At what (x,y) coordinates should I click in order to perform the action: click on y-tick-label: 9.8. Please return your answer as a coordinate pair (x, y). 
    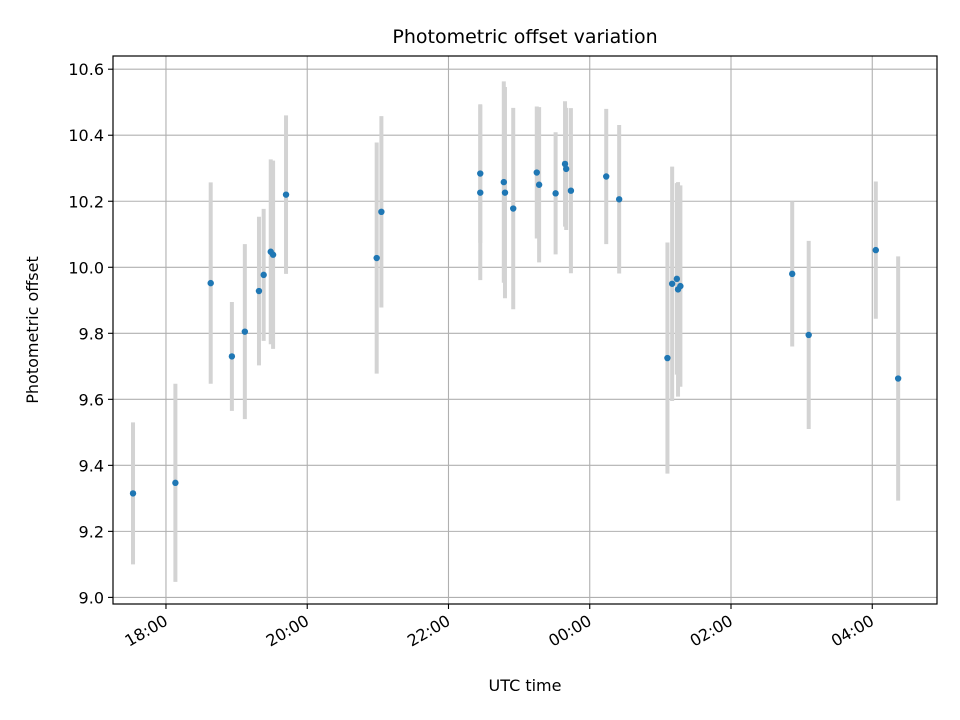
    Looking at the image, I should click on (91, 333).